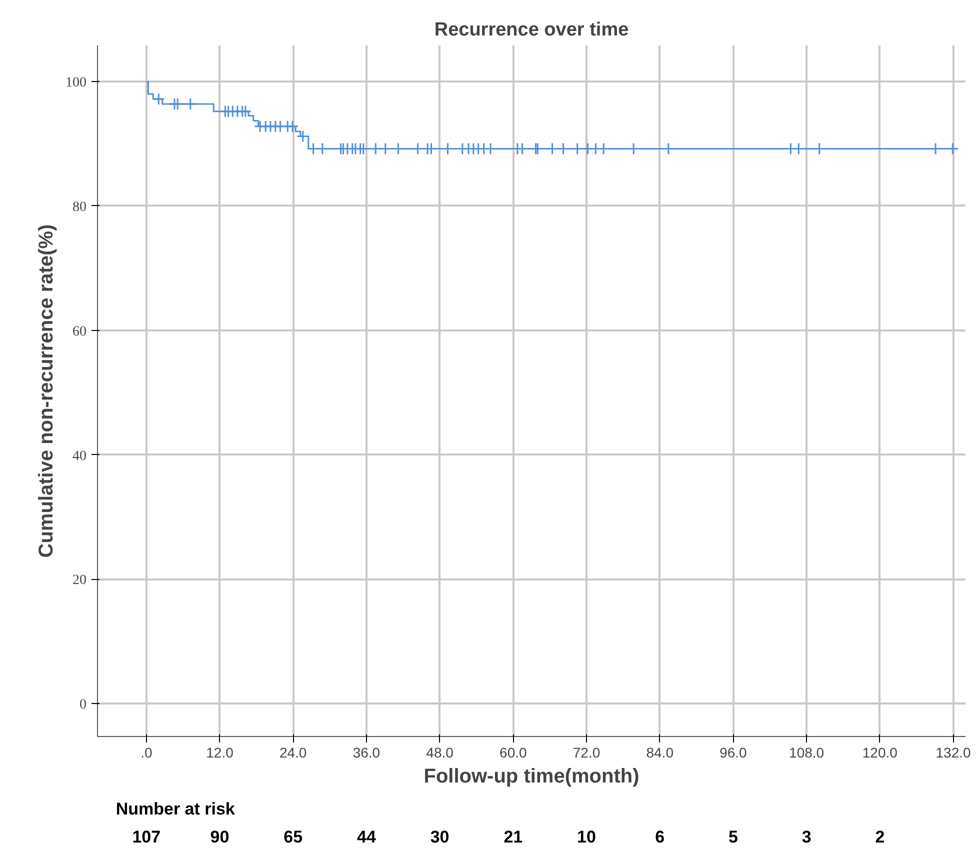 Image resolution: width=979 pixels, height=864 pixels. I want to click on y-tick-label: 100, so click(76, 83).